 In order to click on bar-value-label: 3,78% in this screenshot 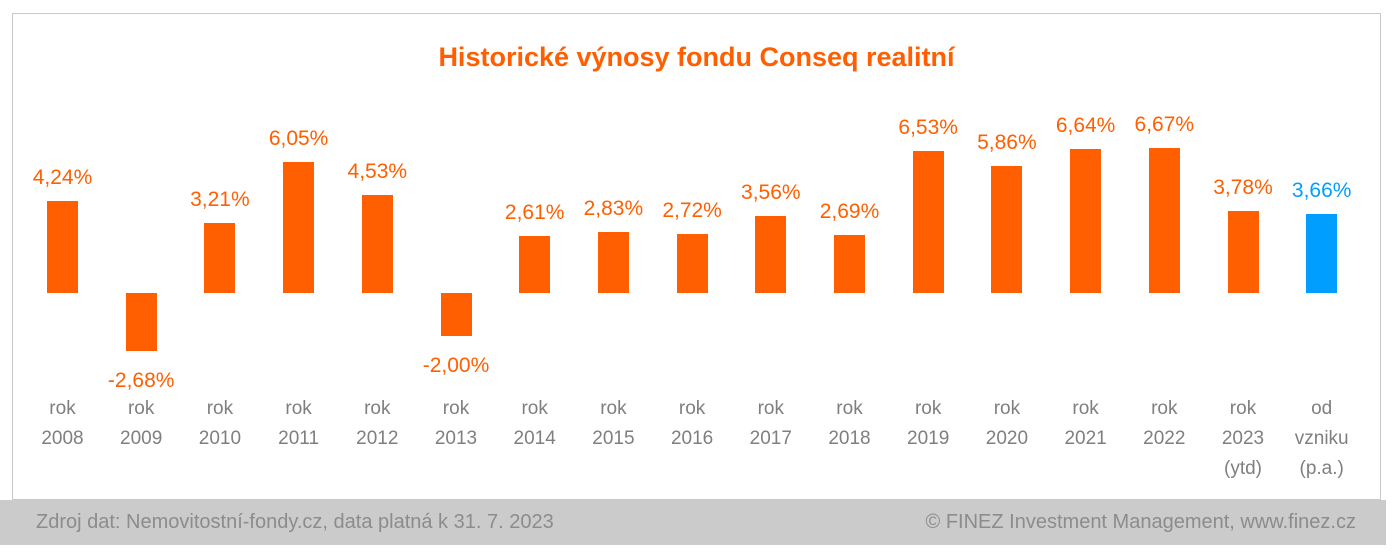, I will do `click(1243, 187)`.